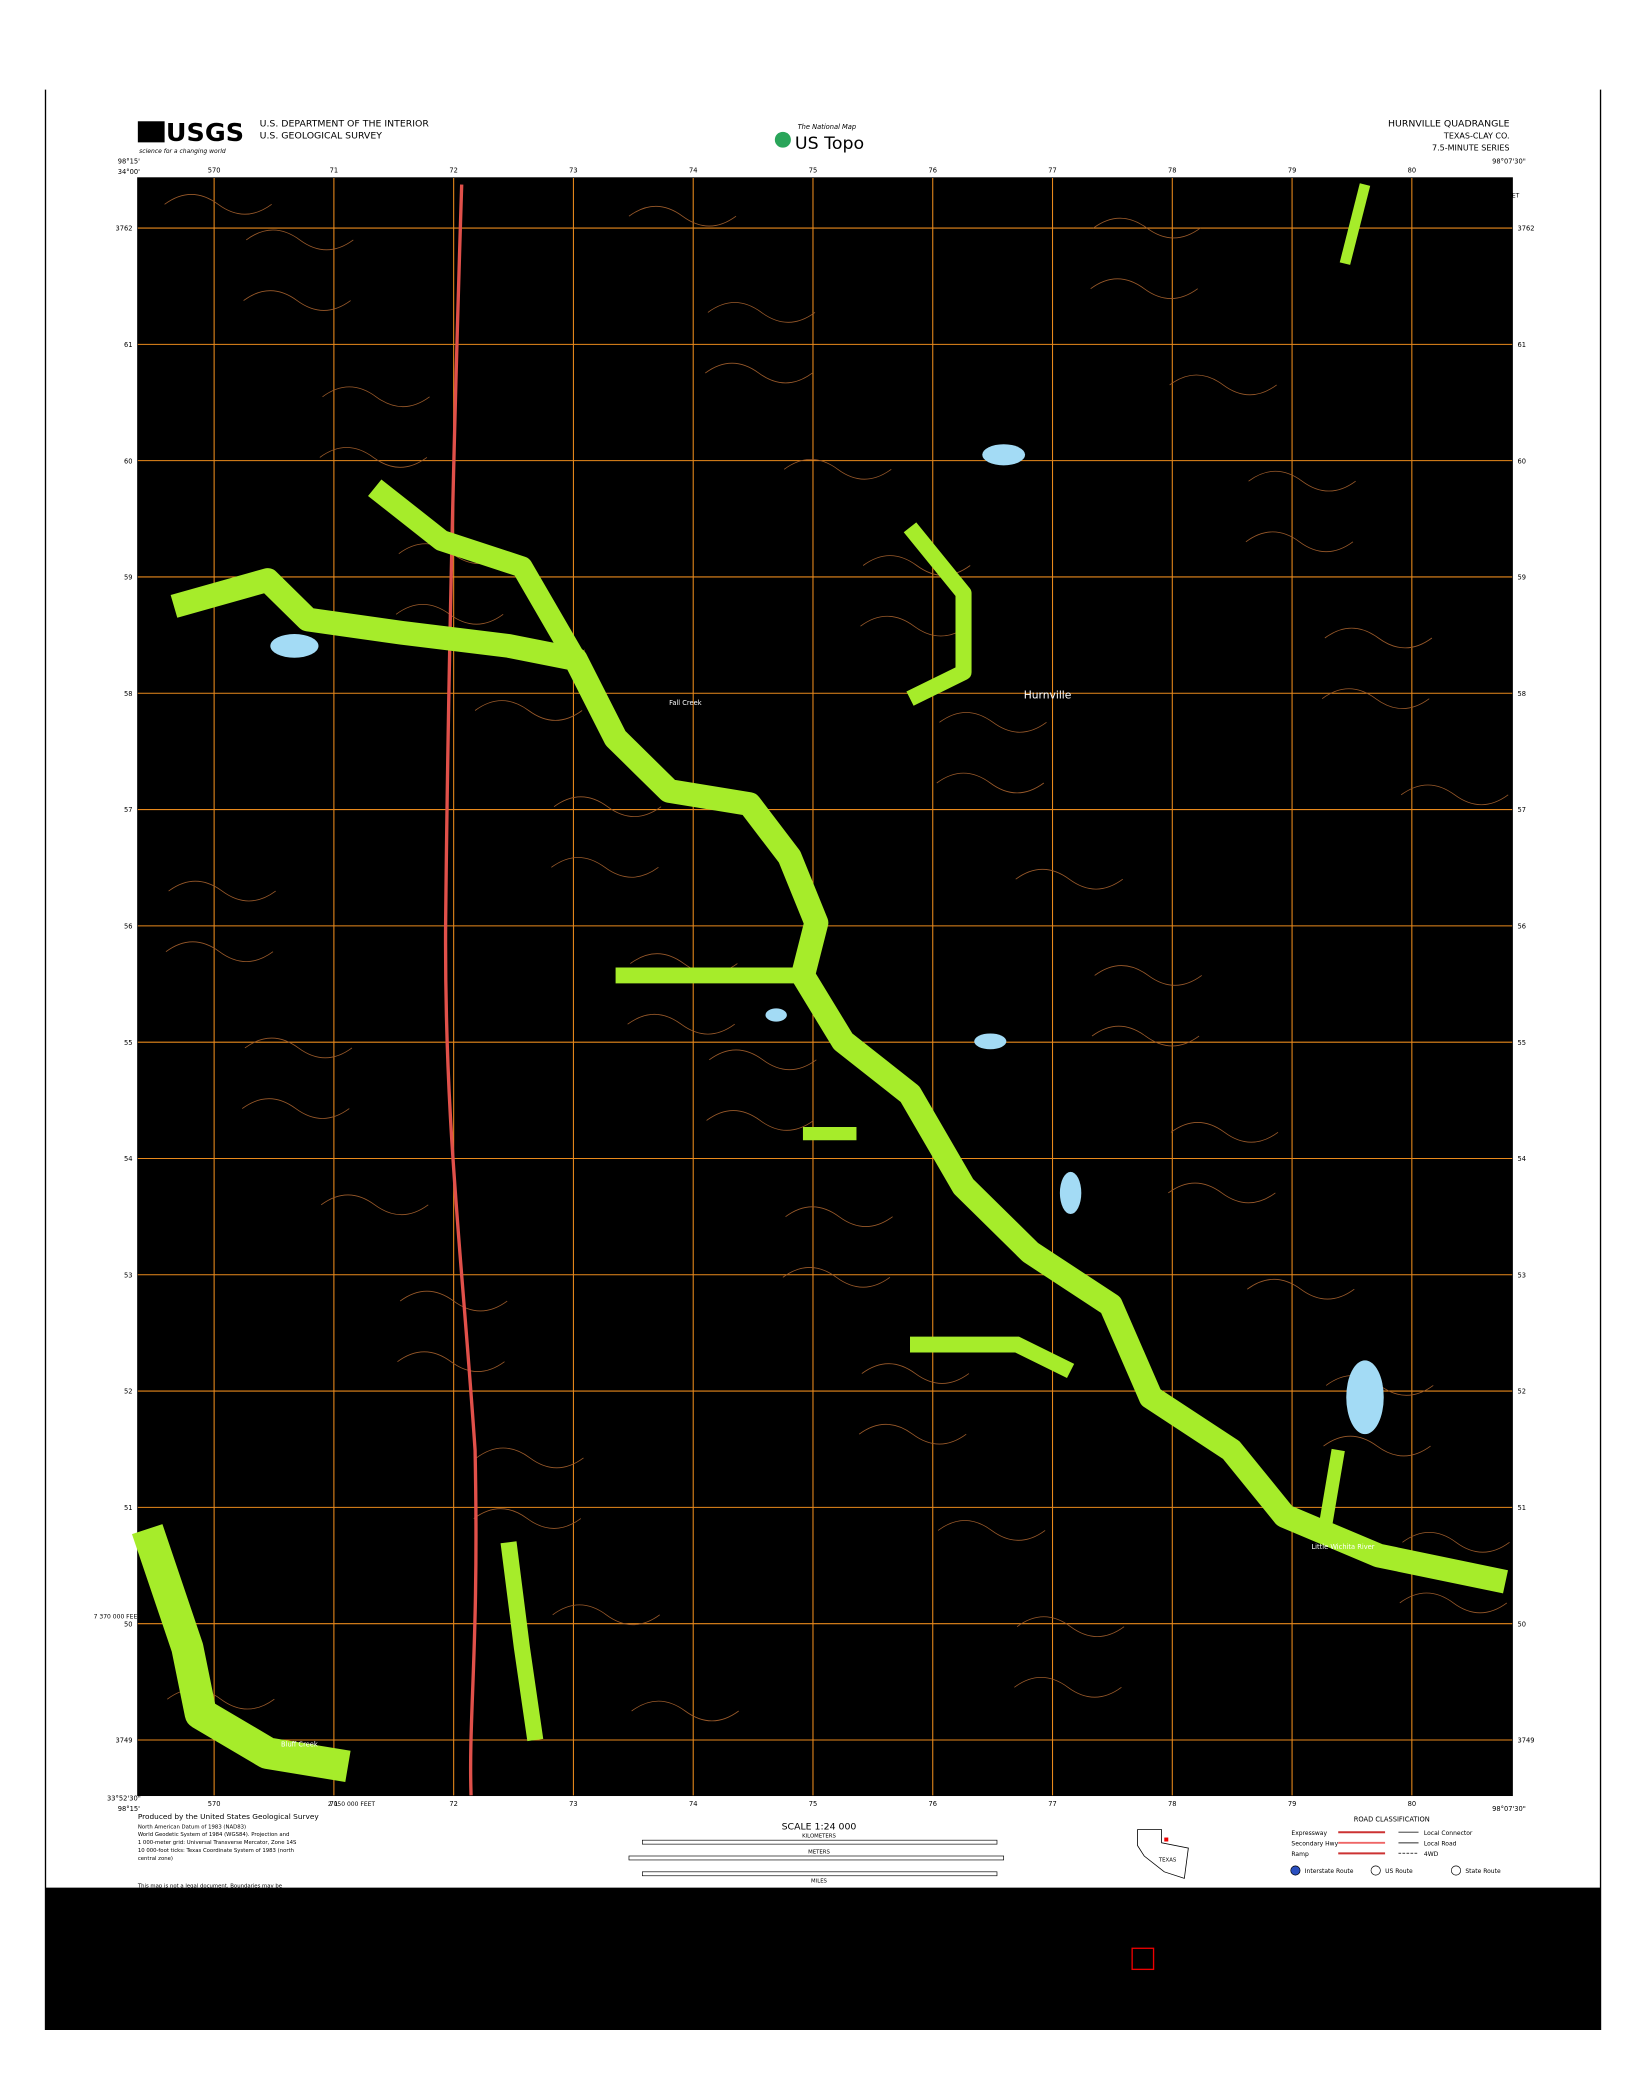  What do you see at coordinates (1483, 1871) in the screenshot?
I see `route-legend-item: State Route` at bounding box center [1483, 1871].